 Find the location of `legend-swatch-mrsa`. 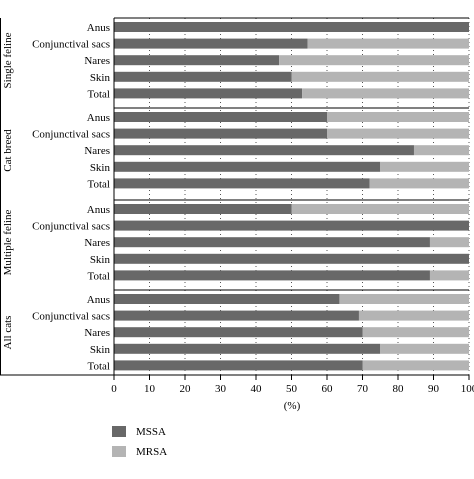

legend-swatch-mrsa is located at coordinates (119, 451).